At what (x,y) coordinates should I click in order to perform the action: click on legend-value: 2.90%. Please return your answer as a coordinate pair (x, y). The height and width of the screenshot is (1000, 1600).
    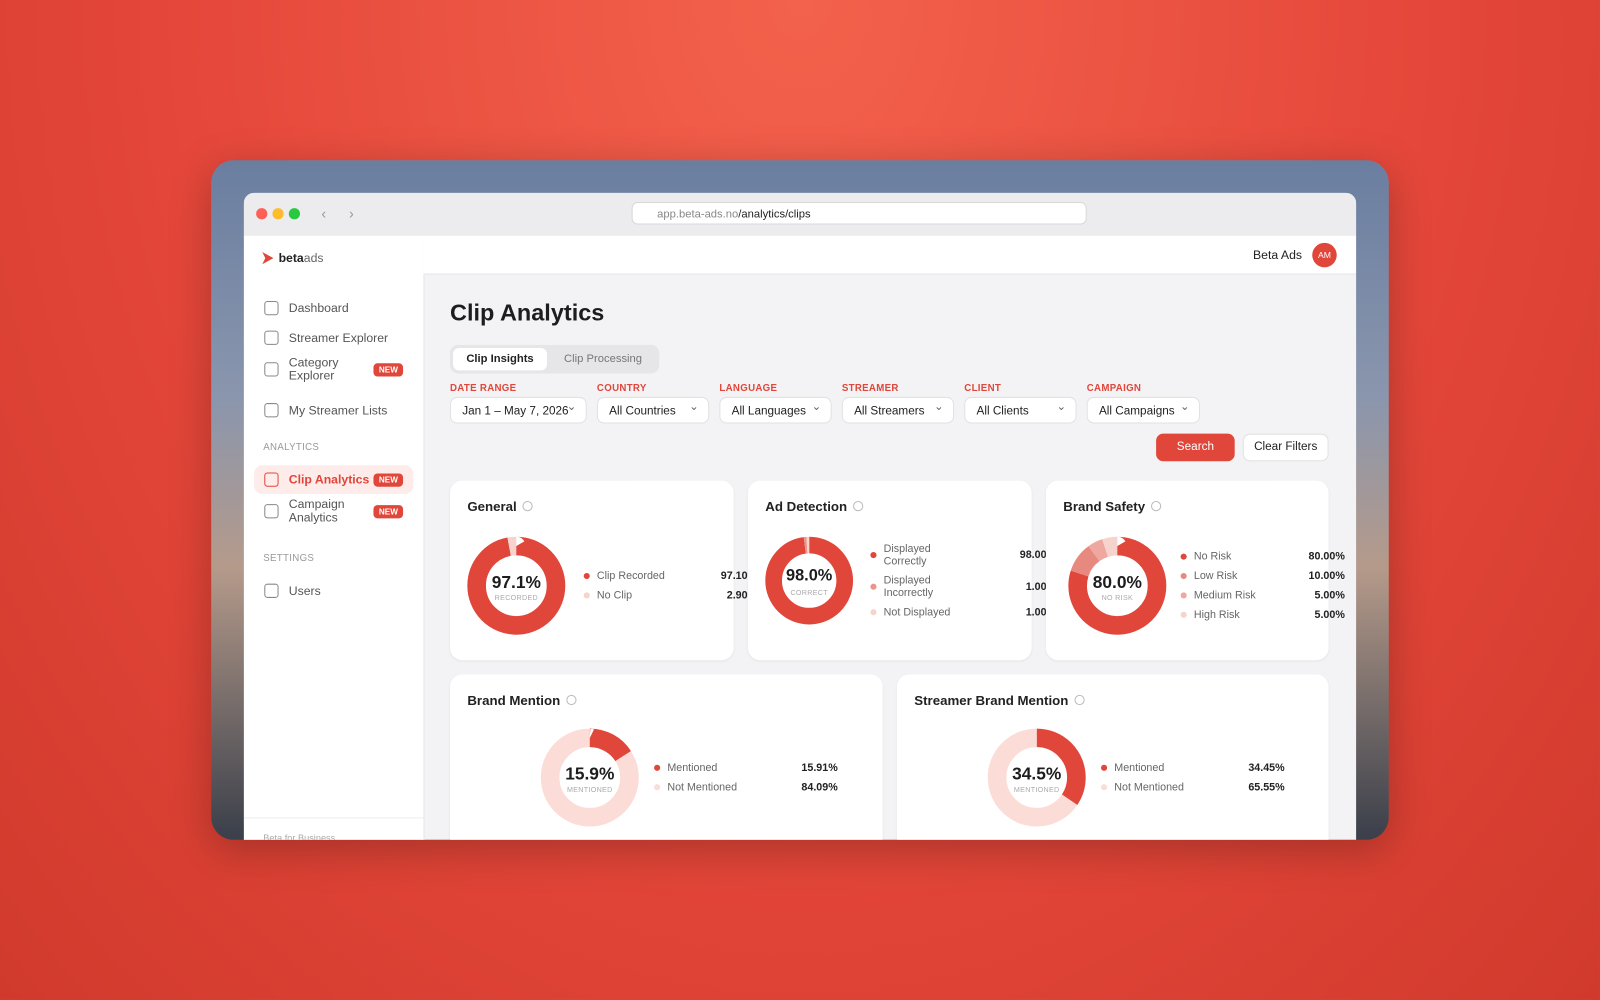
    Looking at the image, I should click on (742, 595).